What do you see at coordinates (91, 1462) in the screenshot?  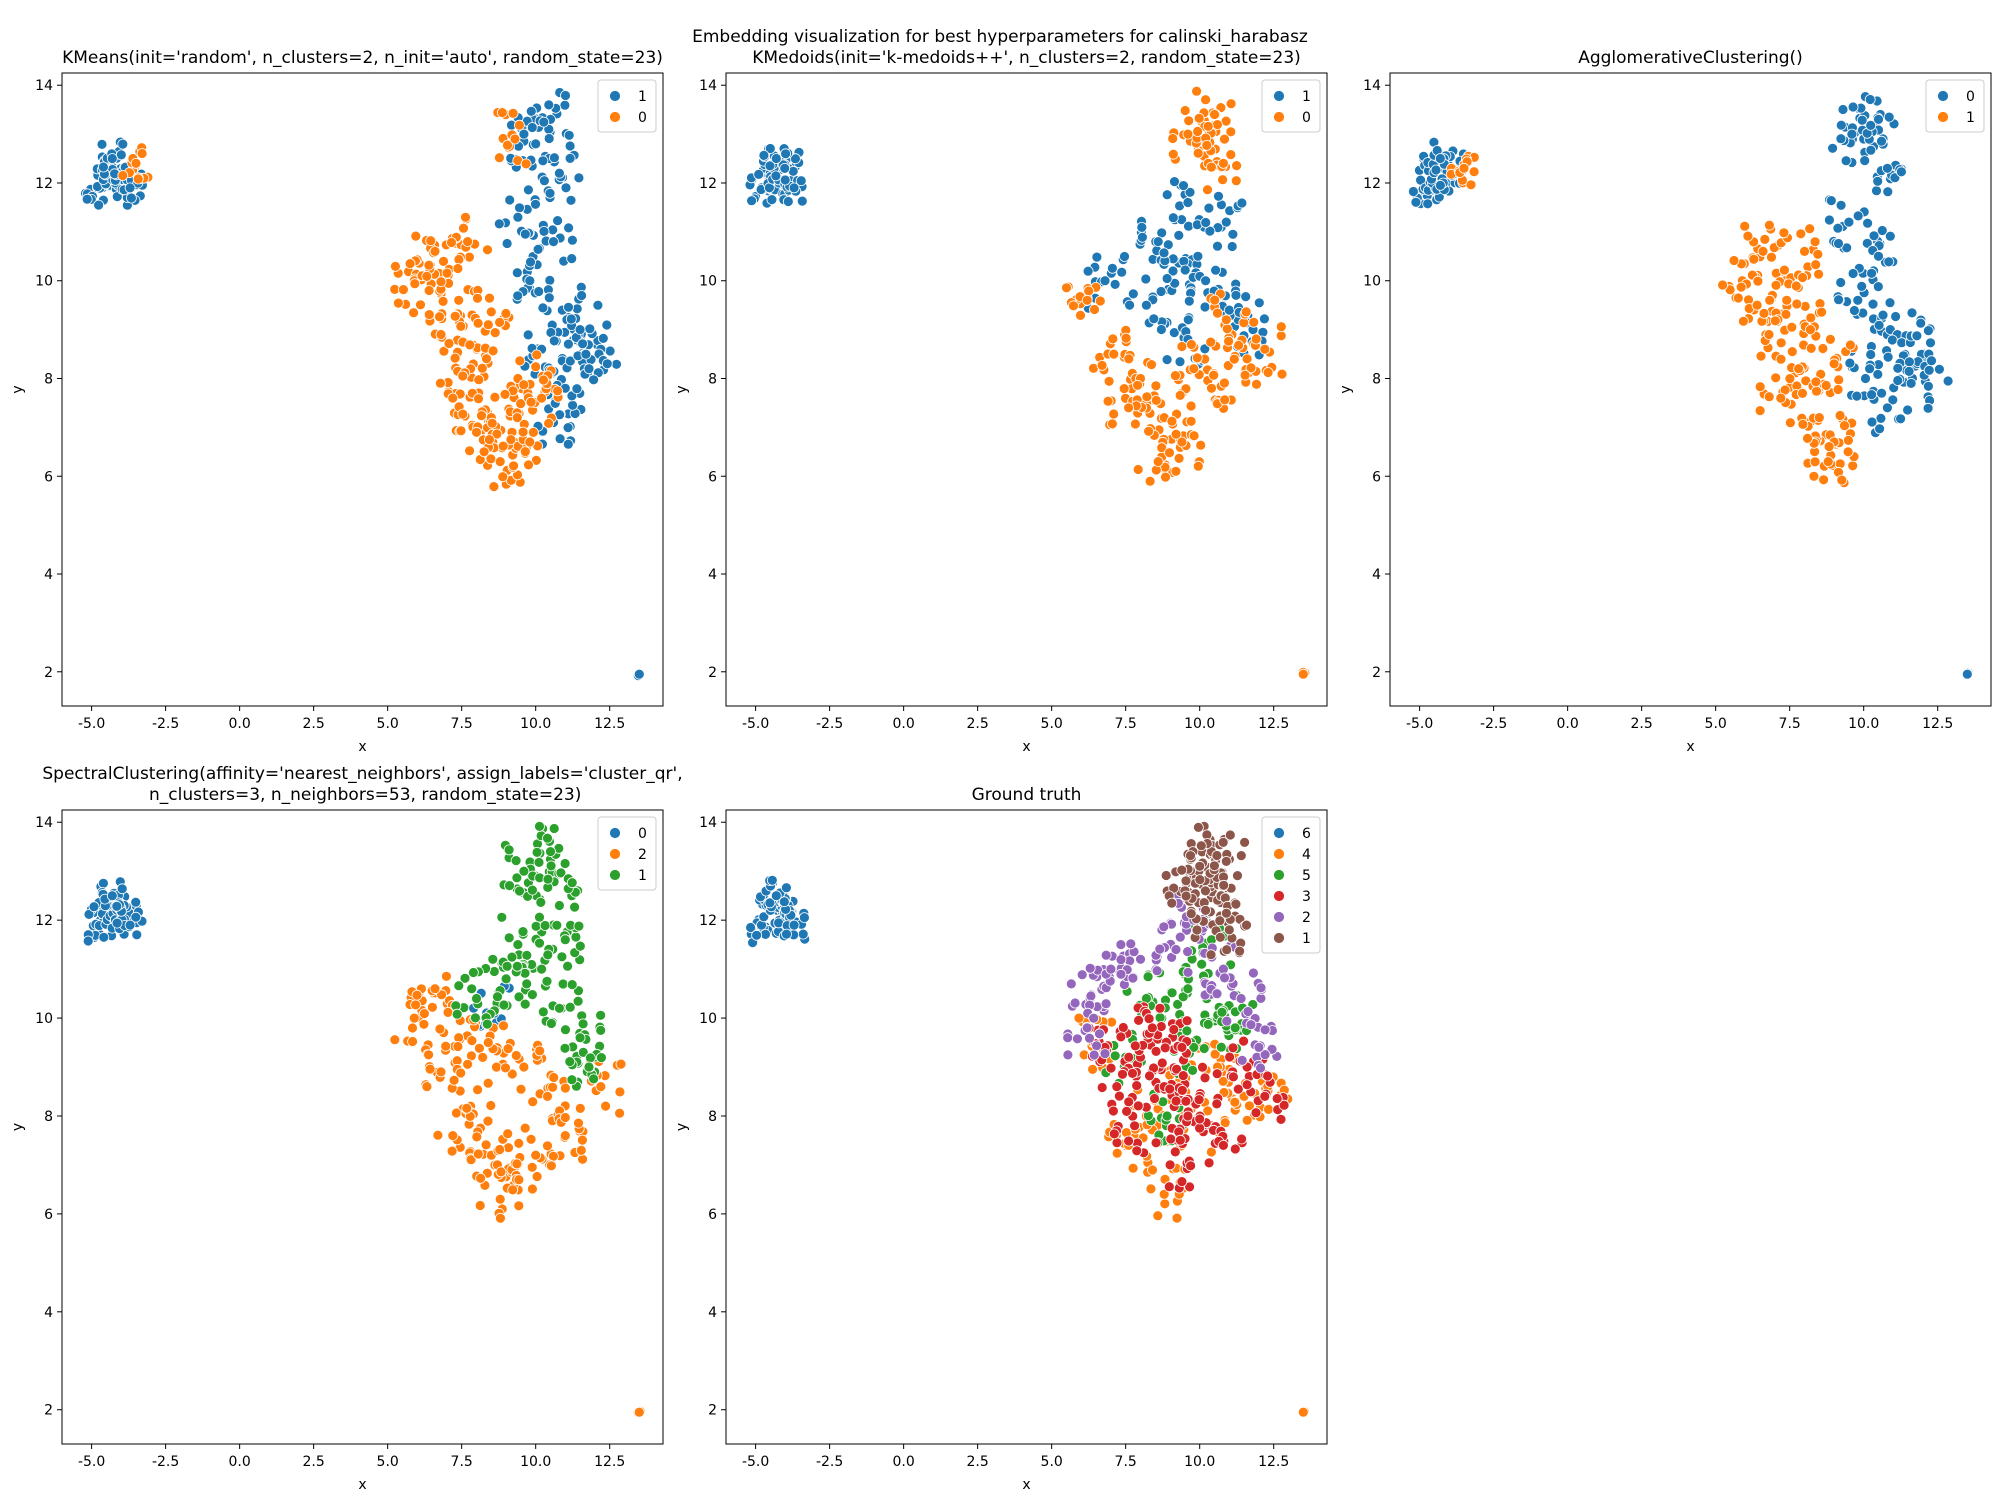 I see `x-tick-label: -5.0` at bounding box center [91, 1462].